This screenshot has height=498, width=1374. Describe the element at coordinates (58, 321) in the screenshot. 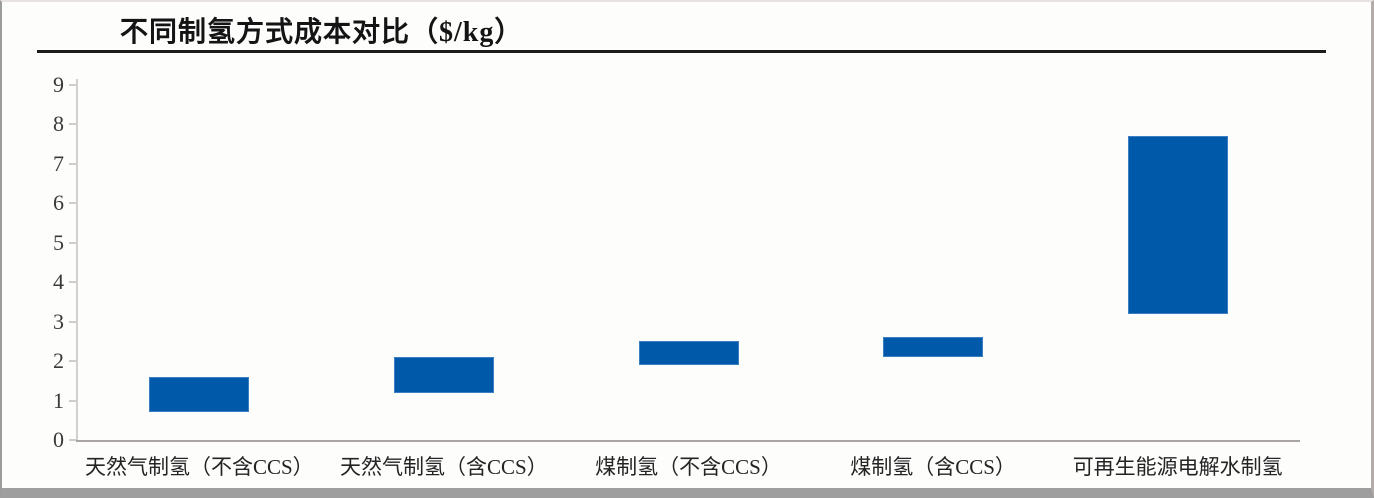

I see `y-tick-label: 3` at that location.